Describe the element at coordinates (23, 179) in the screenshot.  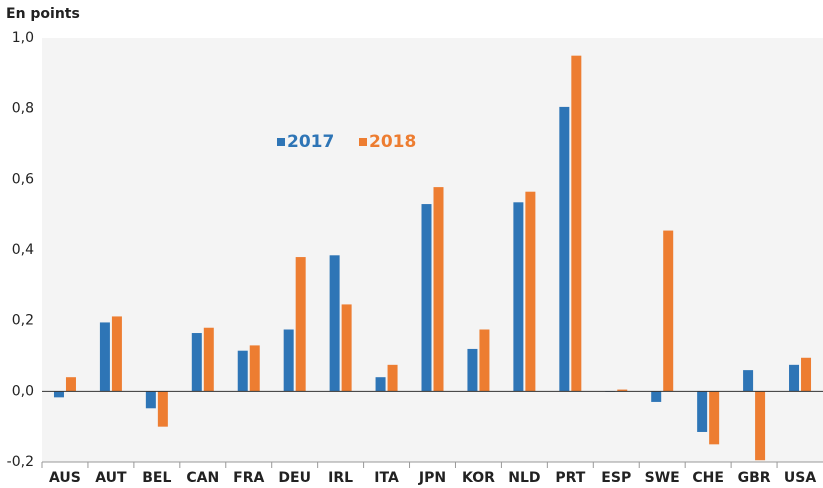
I see `y-tick-label: 0,6` at that location.